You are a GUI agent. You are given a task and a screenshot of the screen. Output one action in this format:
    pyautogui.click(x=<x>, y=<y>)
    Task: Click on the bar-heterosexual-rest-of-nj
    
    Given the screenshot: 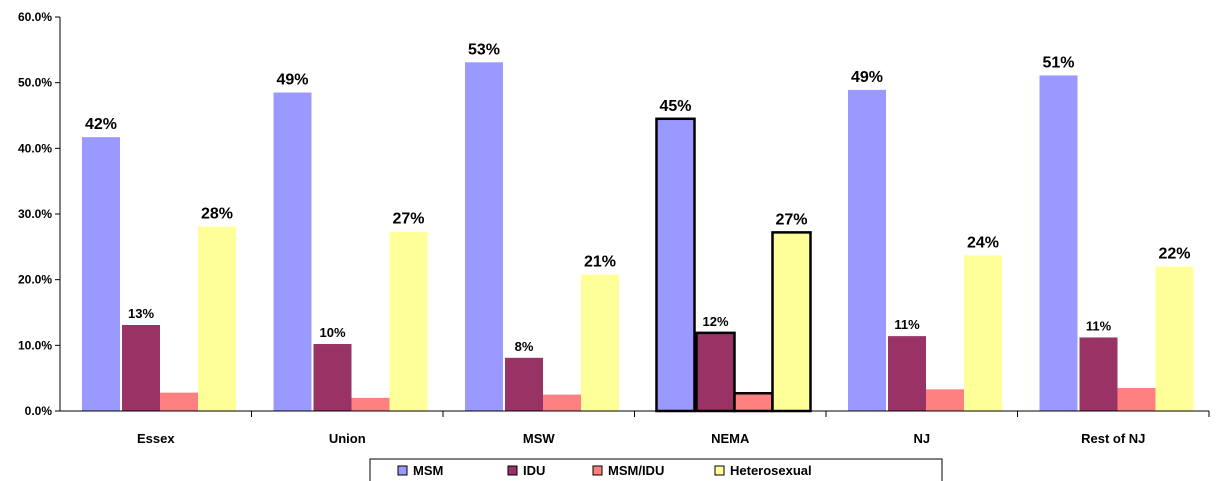 What is the action you would take?
    pyautogui.click(x=1174, y=338)
    